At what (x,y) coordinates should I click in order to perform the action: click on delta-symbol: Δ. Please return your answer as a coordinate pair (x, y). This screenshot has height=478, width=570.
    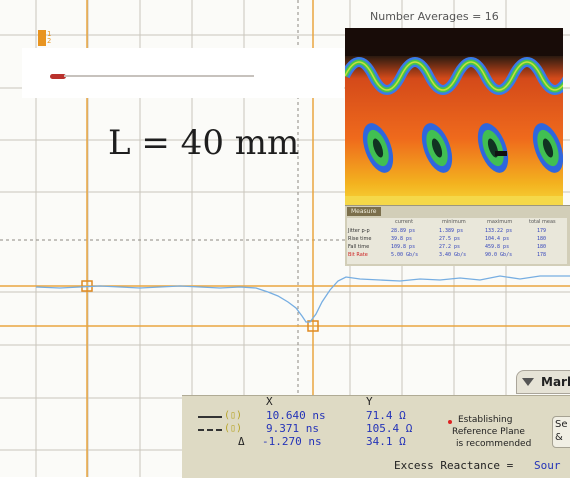
    Looking at the image, I should click on (241, 441).